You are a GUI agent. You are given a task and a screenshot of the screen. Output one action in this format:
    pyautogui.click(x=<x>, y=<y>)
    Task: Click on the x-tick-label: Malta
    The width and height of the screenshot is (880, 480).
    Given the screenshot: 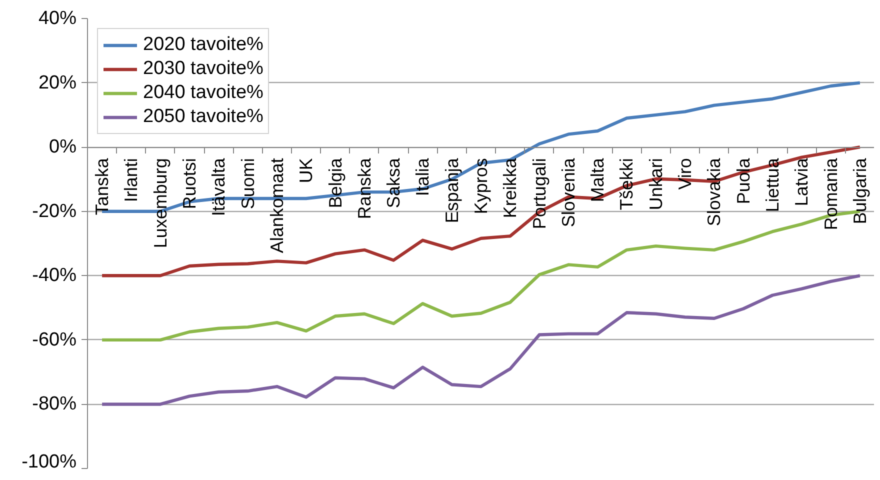 What is the action you would take?
    pyautogui.click(x=598, y=179)
    